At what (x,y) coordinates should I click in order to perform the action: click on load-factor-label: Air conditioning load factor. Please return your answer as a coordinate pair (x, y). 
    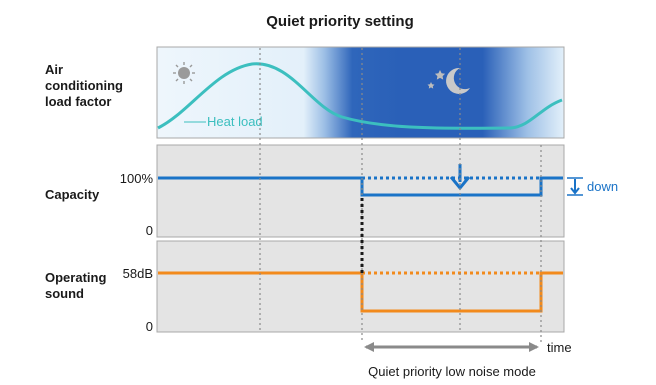
    Looking at the image, I should click on (86, 85).